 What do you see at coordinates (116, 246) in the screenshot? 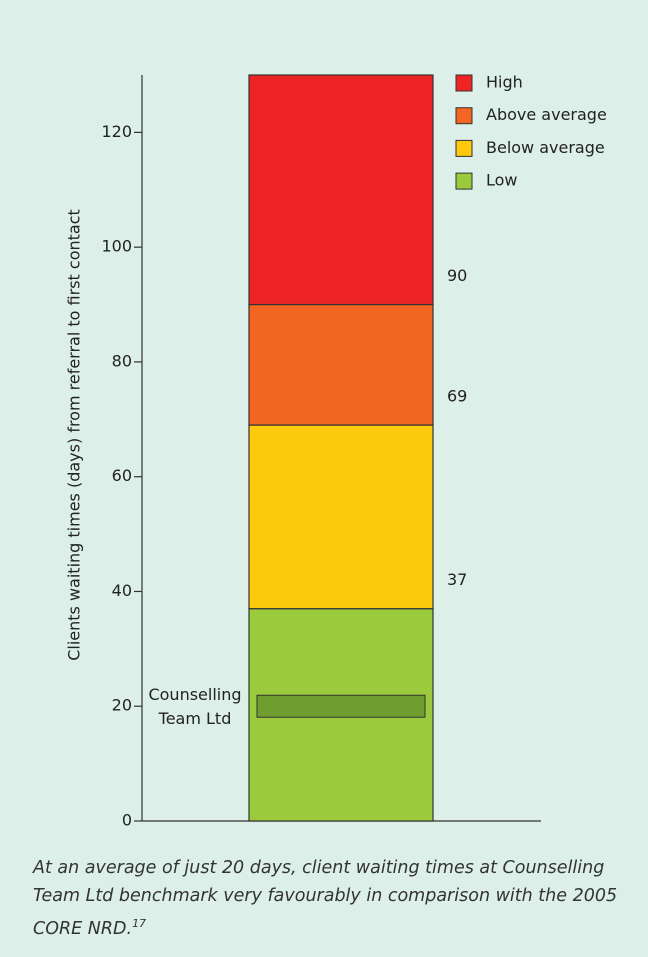
I see `y-tick-label: 100` at bounding box center [116, 246].